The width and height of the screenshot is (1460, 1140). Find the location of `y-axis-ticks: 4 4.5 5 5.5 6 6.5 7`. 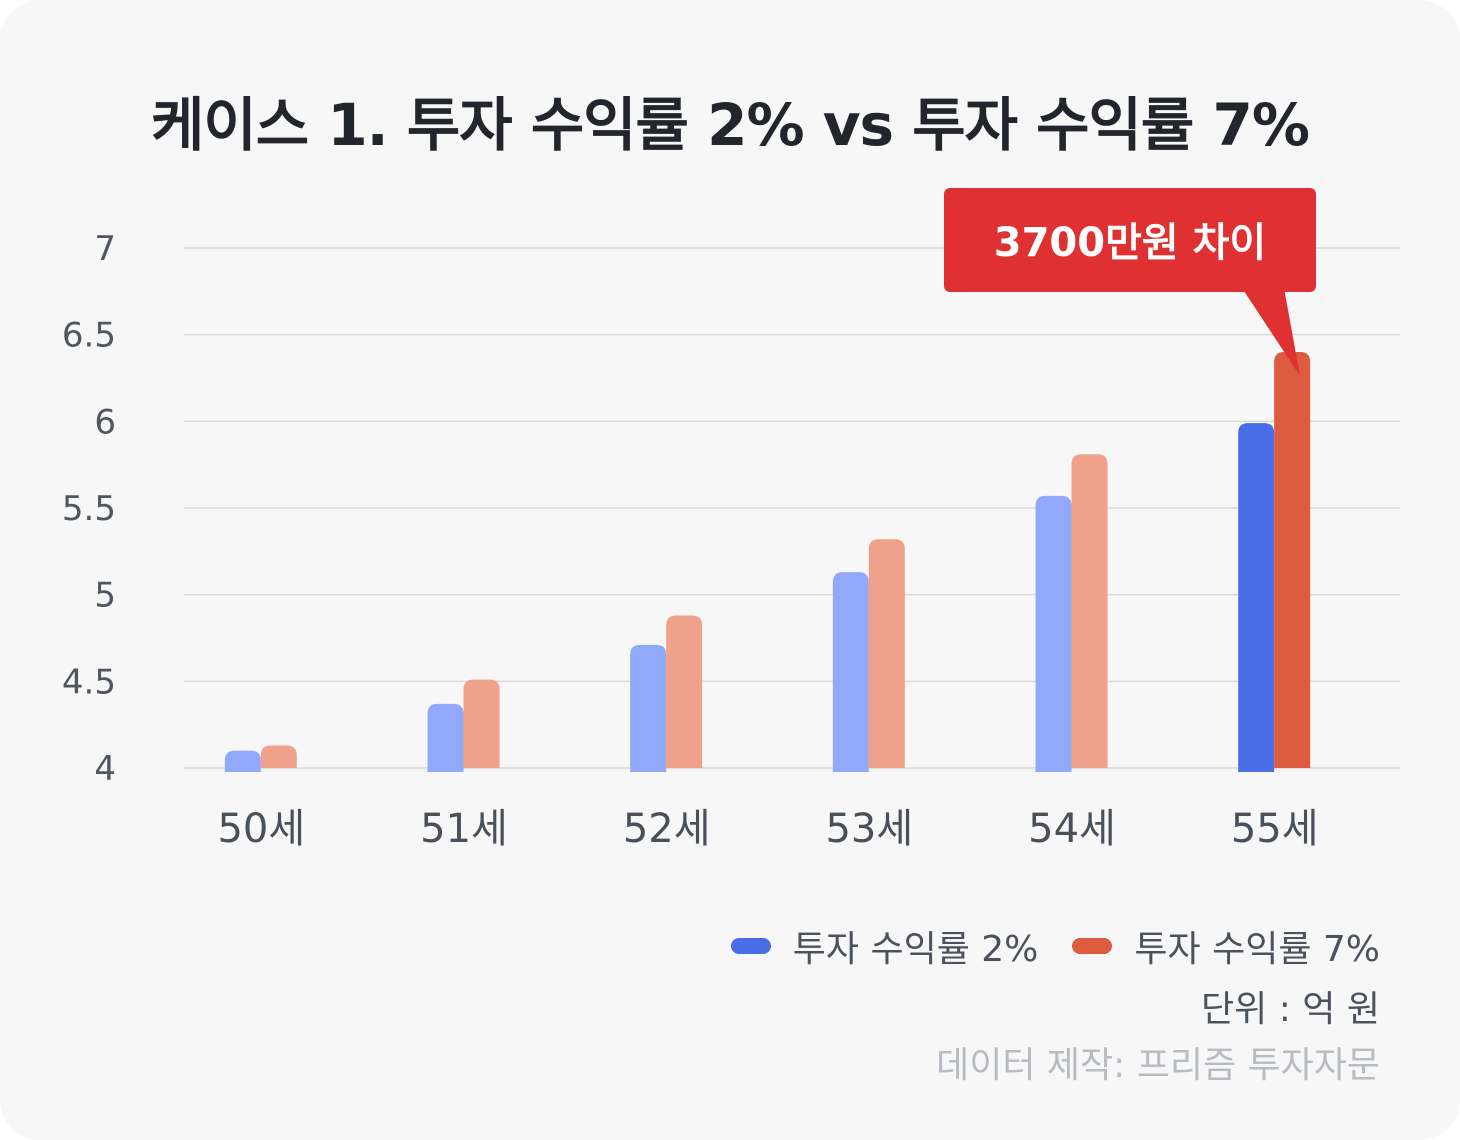

y-axis-ticks: 4 4.5 5 5.5 6 6.5 7 is located at coordinates (89, 509).